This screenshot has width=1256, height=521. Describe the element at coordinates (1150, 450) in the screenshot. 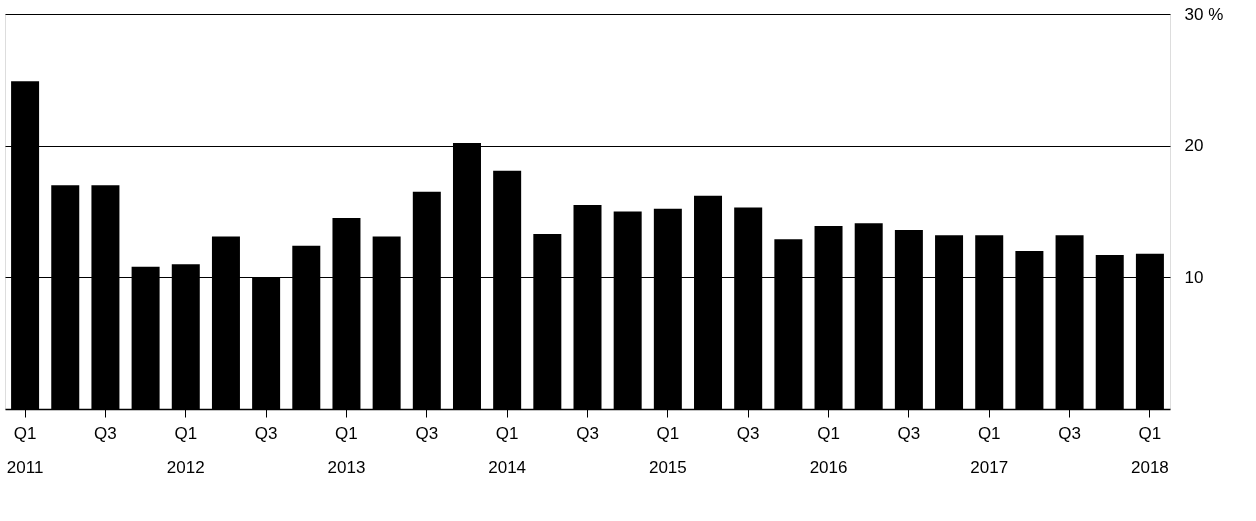

I see `x-tick-label: Q1 2018` at that location.